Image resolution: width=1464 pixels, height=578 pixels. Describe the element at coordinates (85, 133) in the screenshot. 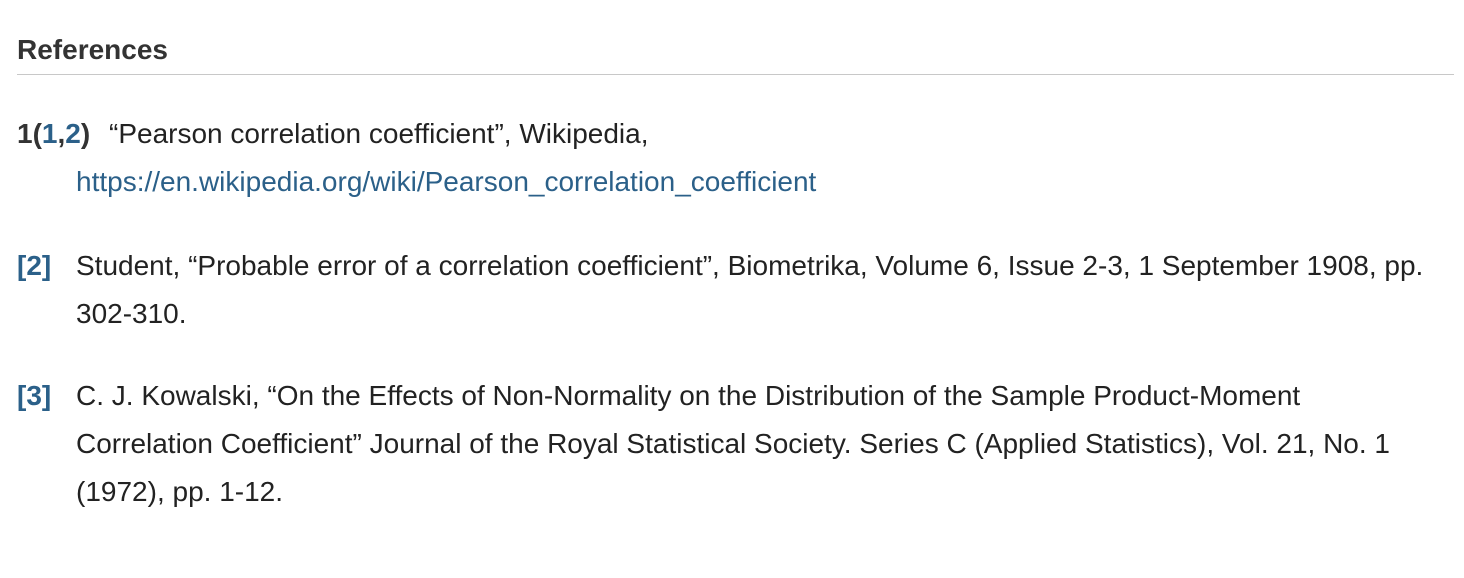

I see `backlink-close-paren: )` at that location.